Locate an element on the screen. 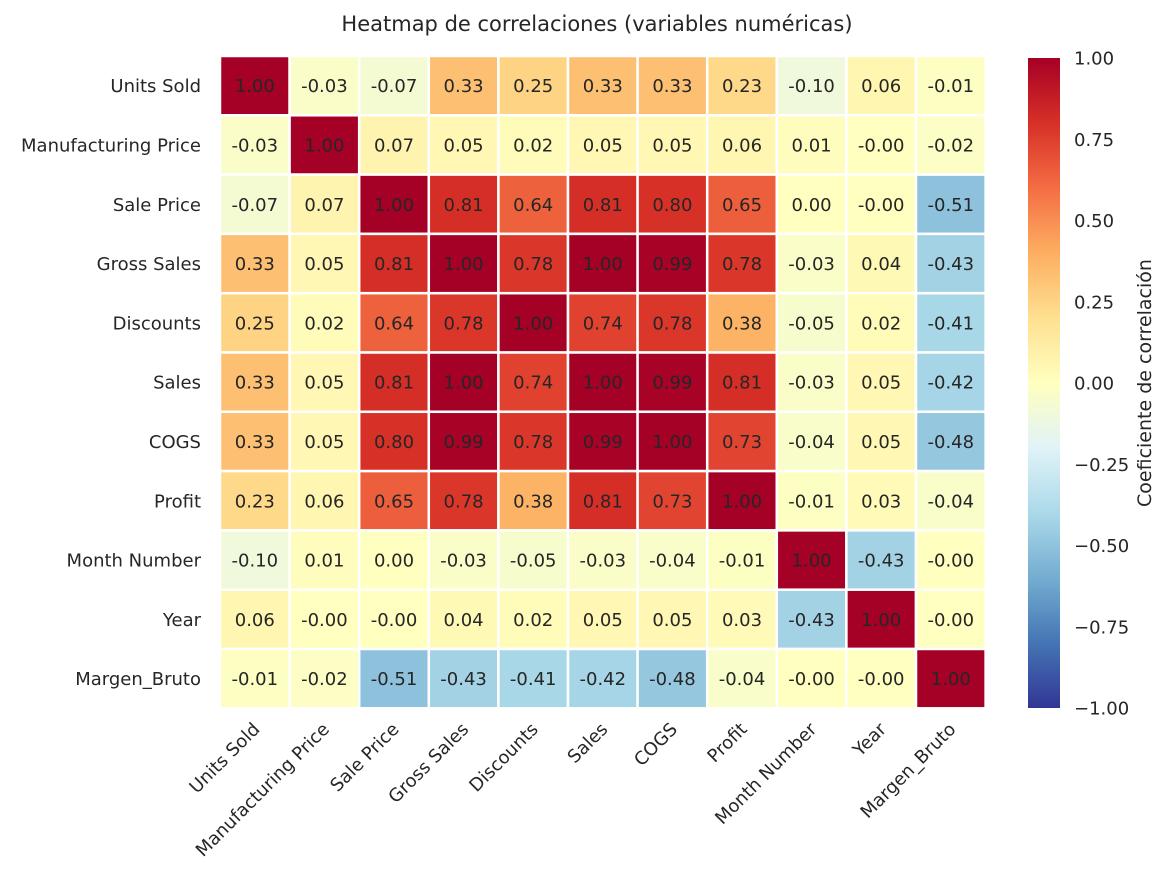 The height and width of the screenshot is (883, 1170). heatmap-cell-month-number-cogs is located at coordinates (672, 560).